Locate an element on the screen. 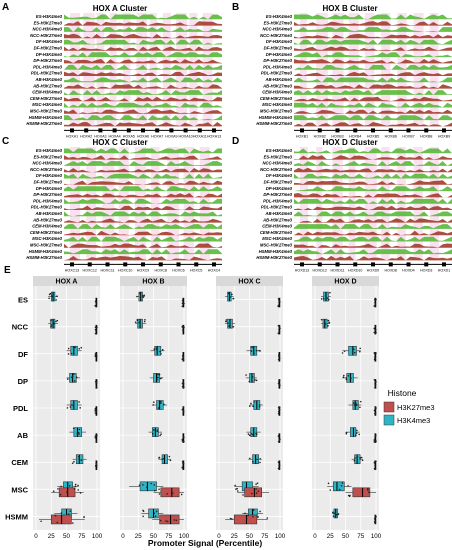 This screenshot has width=452, height=550. box-h3k4me3-msc is located at coordinates (148, 486).